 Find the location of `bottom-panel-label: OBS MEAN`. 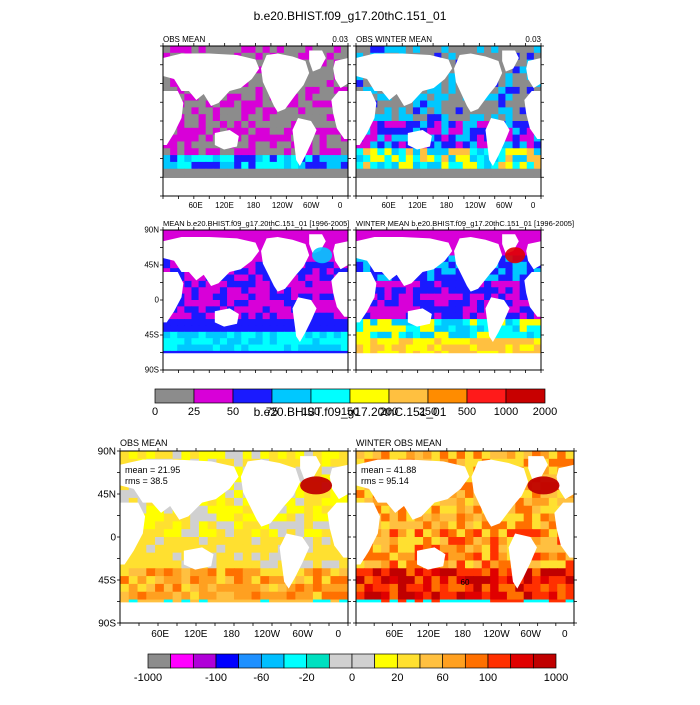

bottom-panel-label: OBS MEAN is located at coordinates (144, 443).